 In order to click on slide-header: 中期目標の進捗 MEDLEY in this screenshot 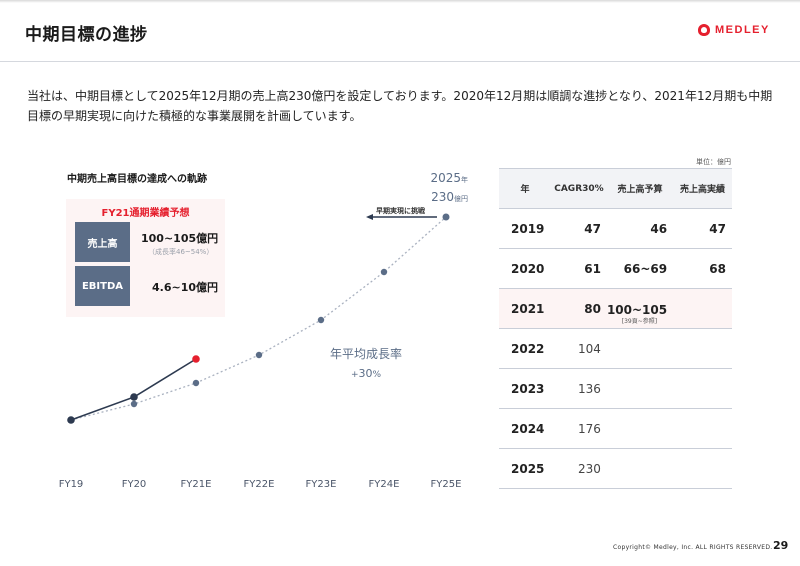, I will do `click(400, 31)`.